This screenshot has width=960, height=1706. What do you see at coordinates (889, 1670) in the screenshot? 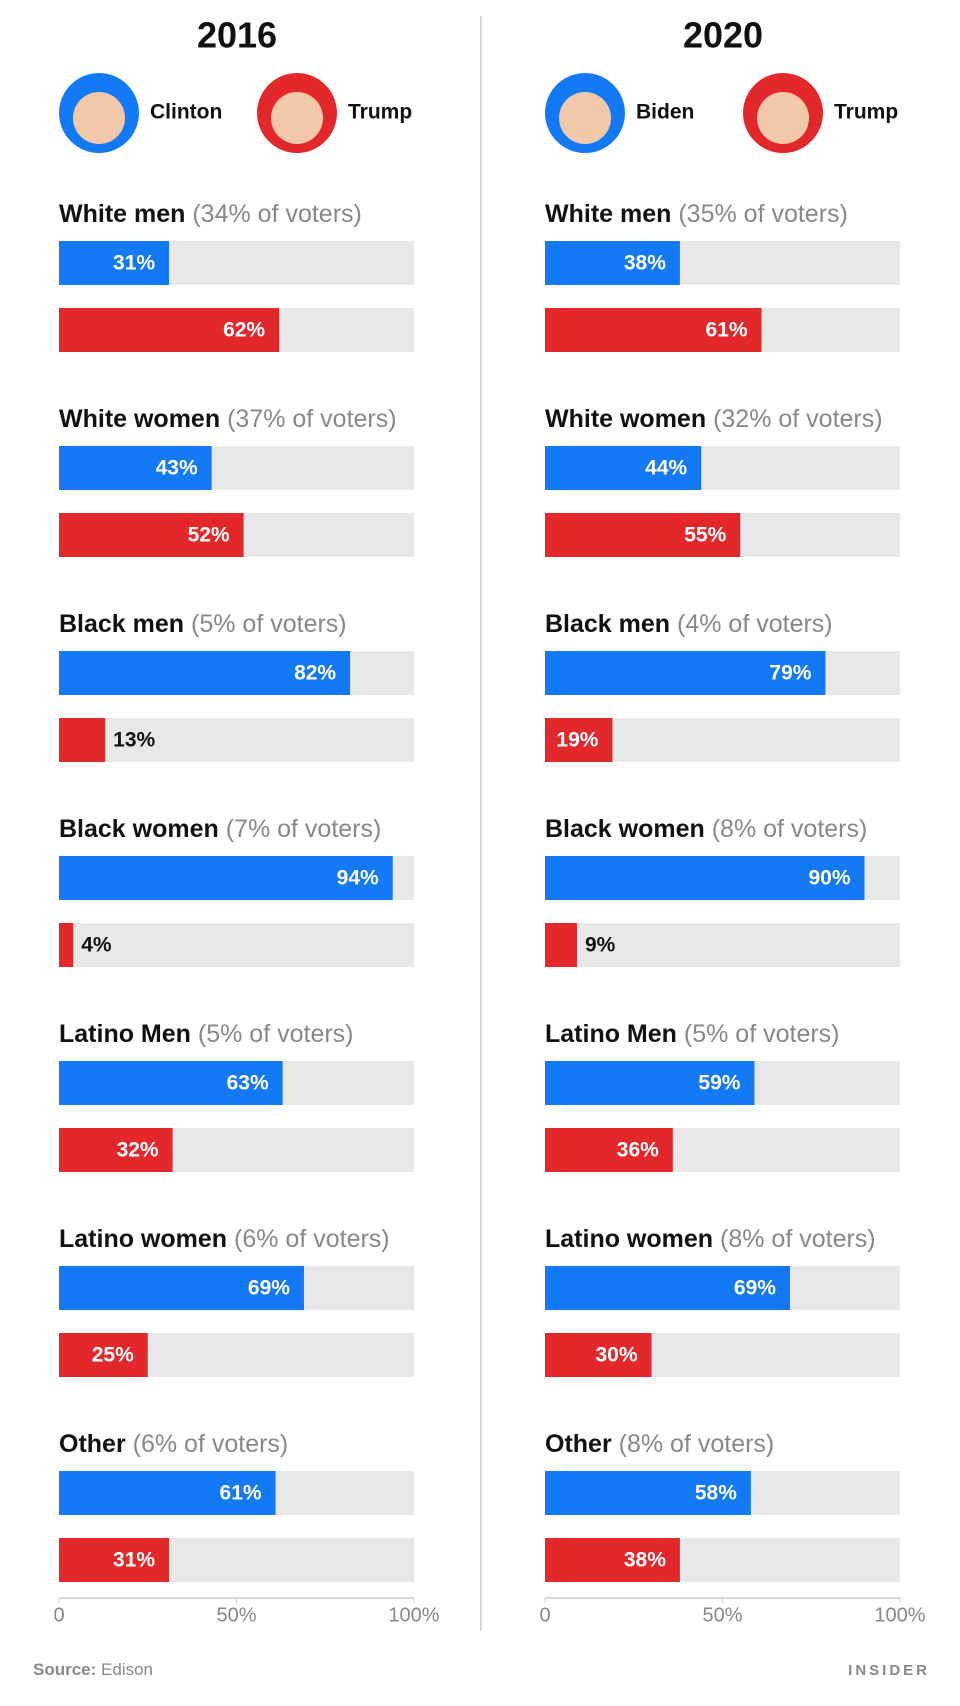
I see `brand: INSIDER` at bounding box center [889, 1670].